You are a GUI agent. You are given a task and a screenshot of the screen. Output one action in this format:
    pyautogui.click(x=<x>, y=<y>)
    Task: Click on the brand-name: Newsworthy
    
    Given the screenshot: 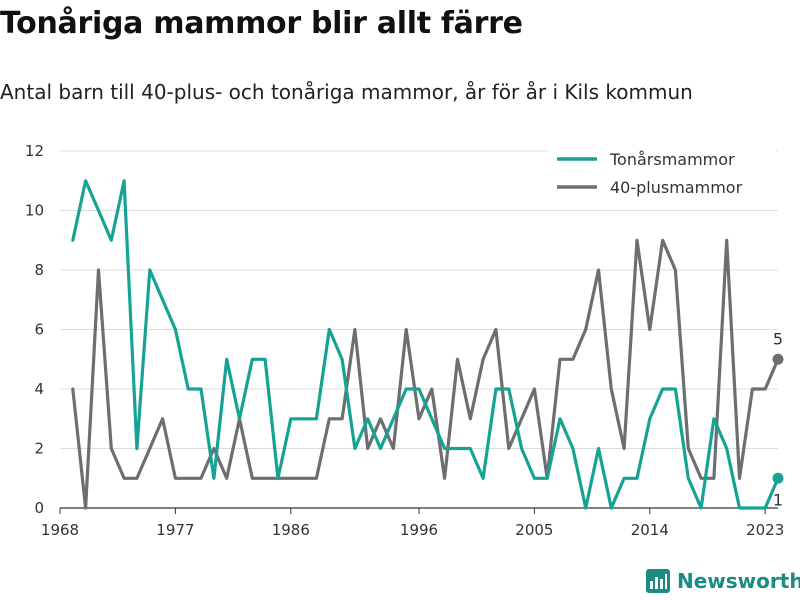 What is the action you would take?
    pyautogui.click(x=738, y=581)
    